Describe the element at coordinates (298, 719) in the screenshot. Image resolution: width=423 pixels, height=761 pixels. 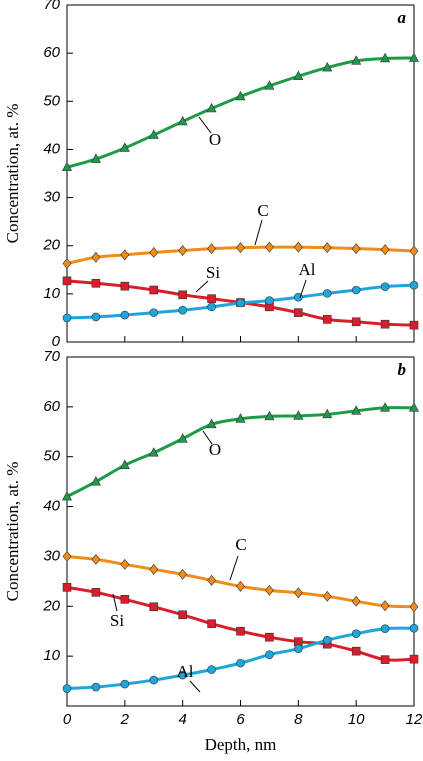
I see `x-tick-label: 8` at that location.